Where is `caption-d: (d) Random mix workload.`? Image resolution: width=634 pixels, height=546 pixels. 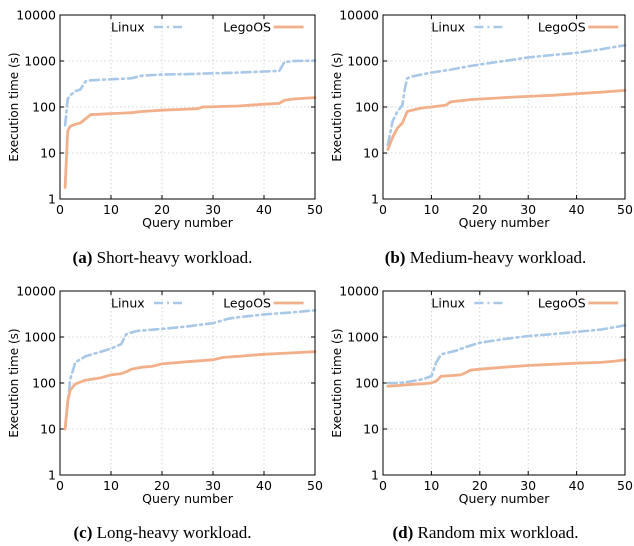
caption-d: (d) Random mix workload. is located at coordinates (485, 533).